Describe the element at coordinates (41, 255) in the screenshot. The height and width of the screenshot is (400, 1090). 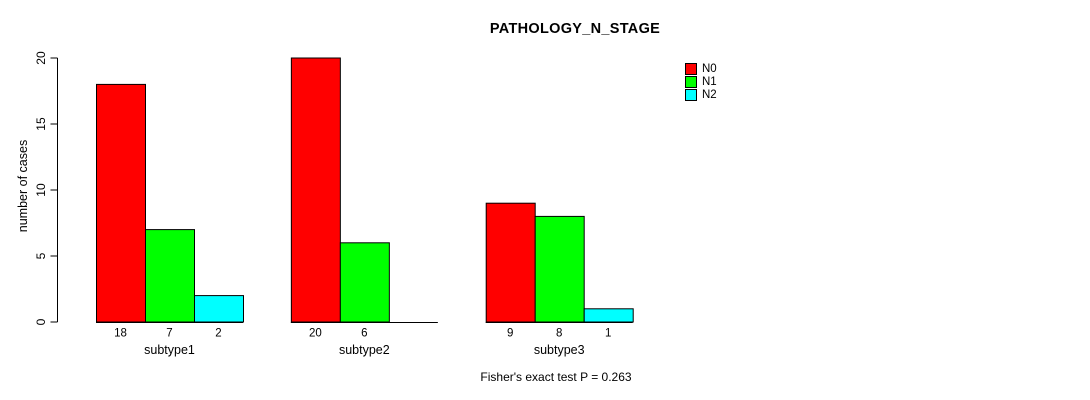
I see `y-tick-label: 5` at that location.